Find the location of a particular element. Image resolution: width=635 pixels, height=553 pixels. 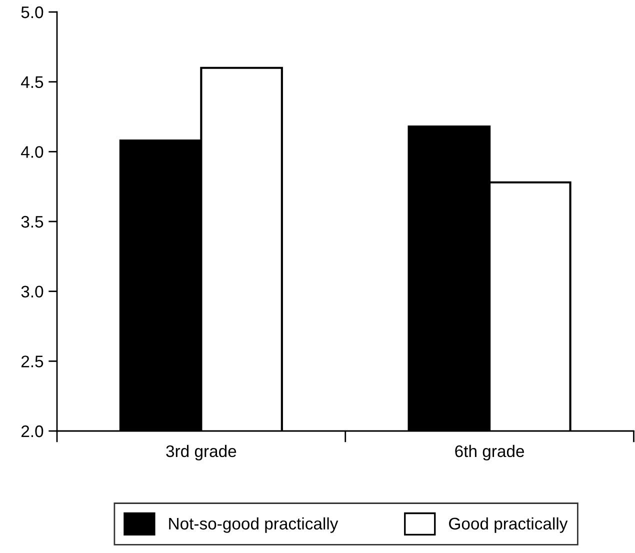

y-tick-label: 2.5 is located at coordinates (32, 362).